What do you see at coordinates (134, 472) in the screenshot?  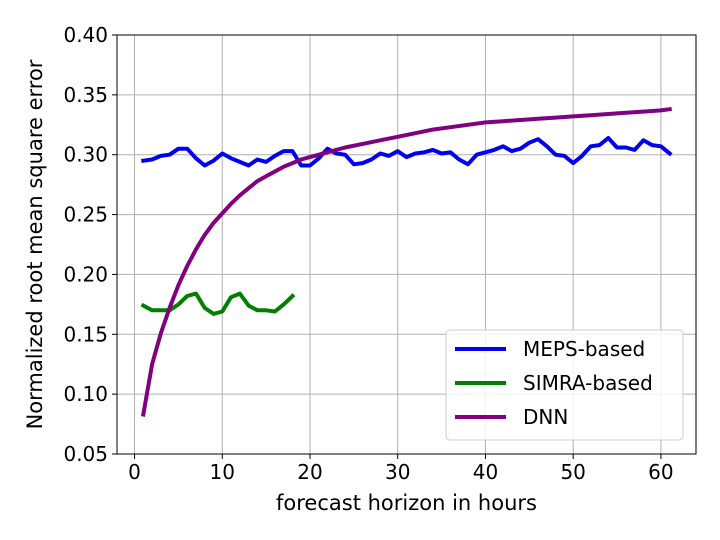 I see `x-tick-label: 0` at bounding box center [134, 472].